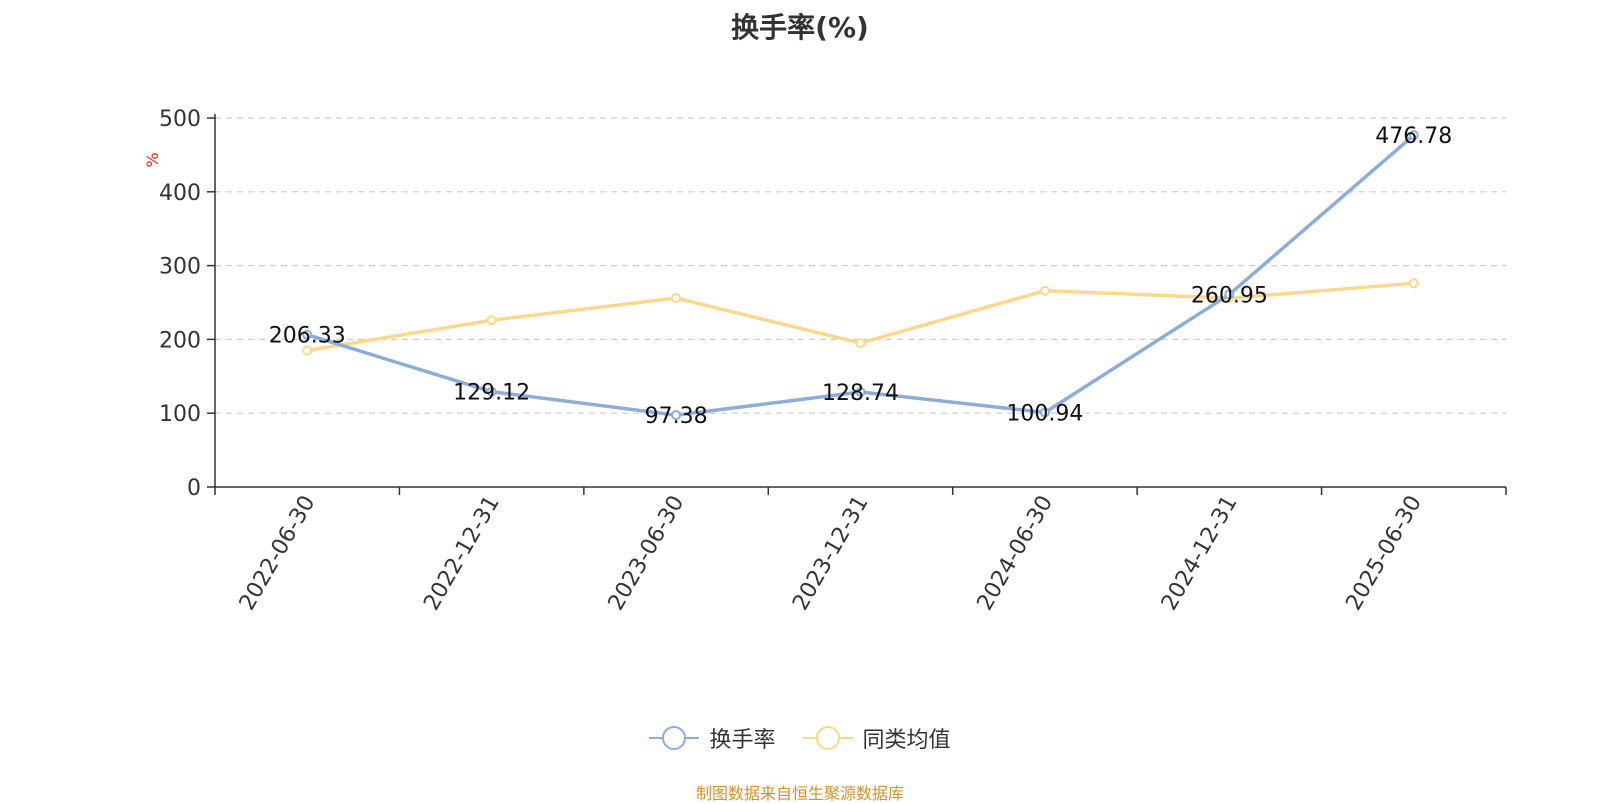  Describe the element at coordinates (799, 793) in the screenshot. I see `source-note: 制图数据来自恒生聚源数据库` at that location.